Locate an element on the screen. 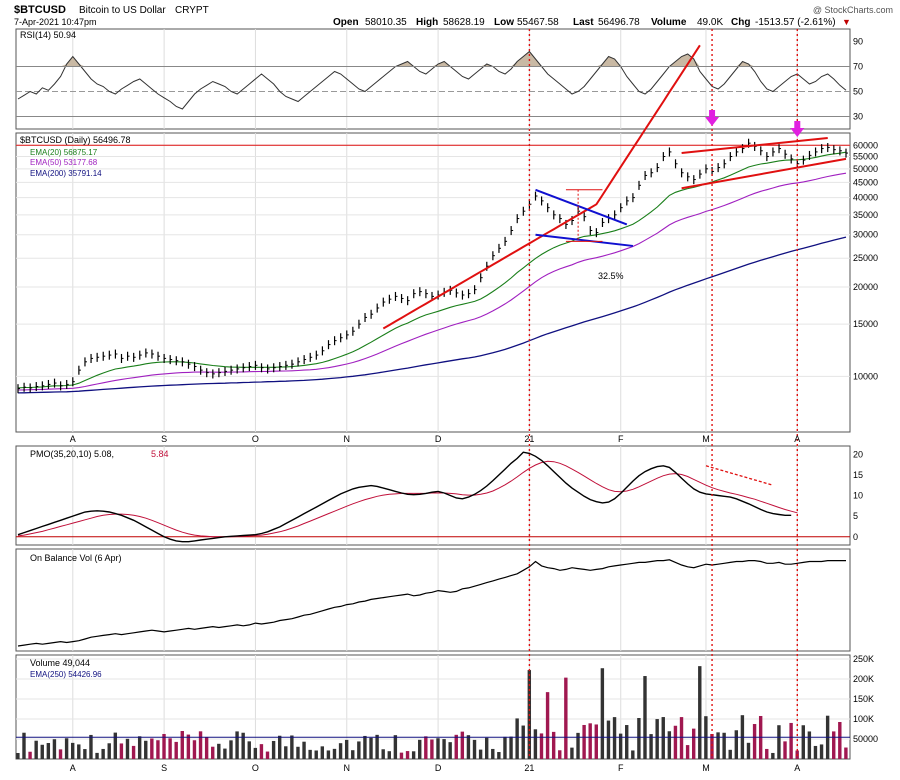 Image resolution: width=900 pixels, height=780 pixels. ema50-label: EMA(50) 53177.68 is located at coordinates (64, 162).